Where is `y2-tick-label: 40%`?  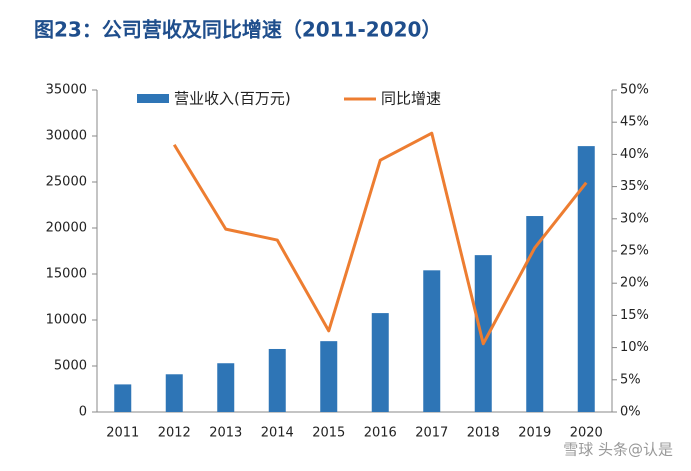
y2-tick-label: 40% is located at coordinates (634, 154).